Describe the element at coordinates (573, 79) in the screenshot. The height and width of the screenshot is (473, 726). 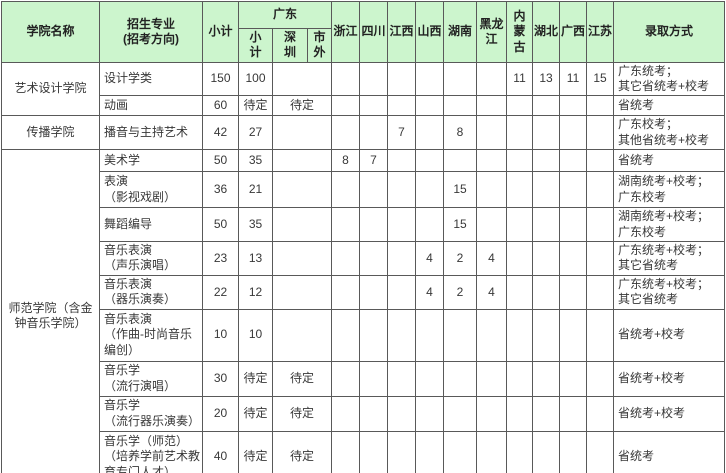
I see `province-cell: 11` at that location.